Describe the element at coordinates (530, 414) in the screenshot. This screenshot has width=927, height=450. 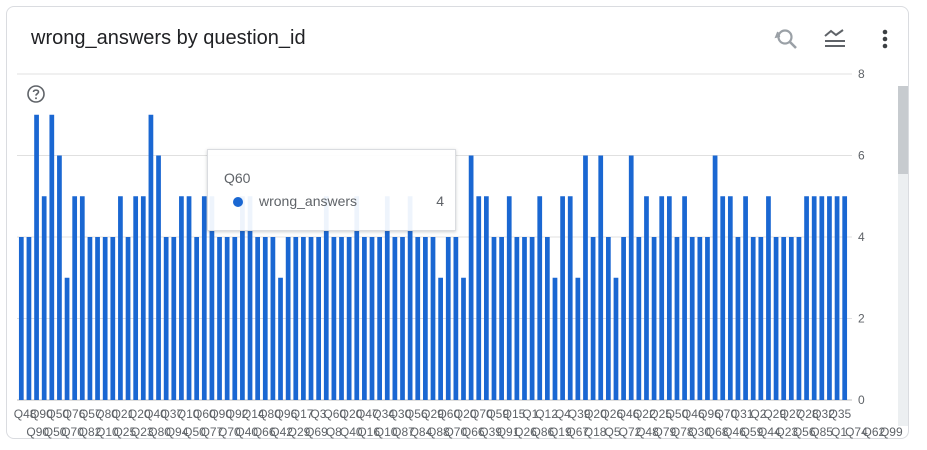
I see `x-tick-label: Q1` at that location.